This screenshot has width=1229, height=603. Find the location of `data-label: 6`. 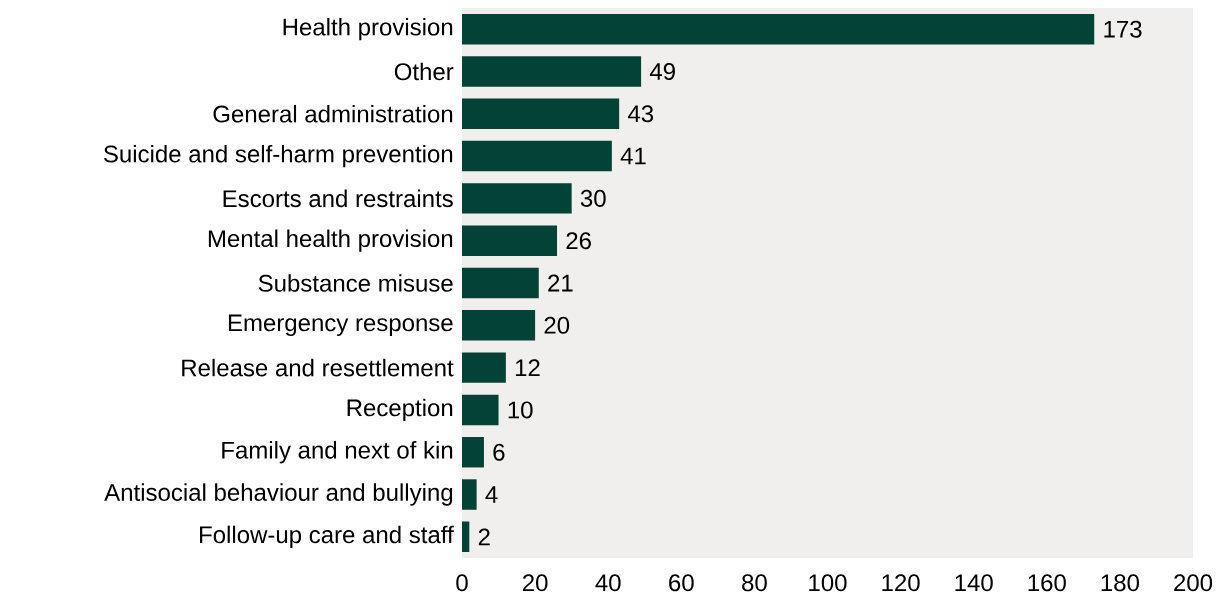

data-label: 6 is located at coordinates (499, 452).